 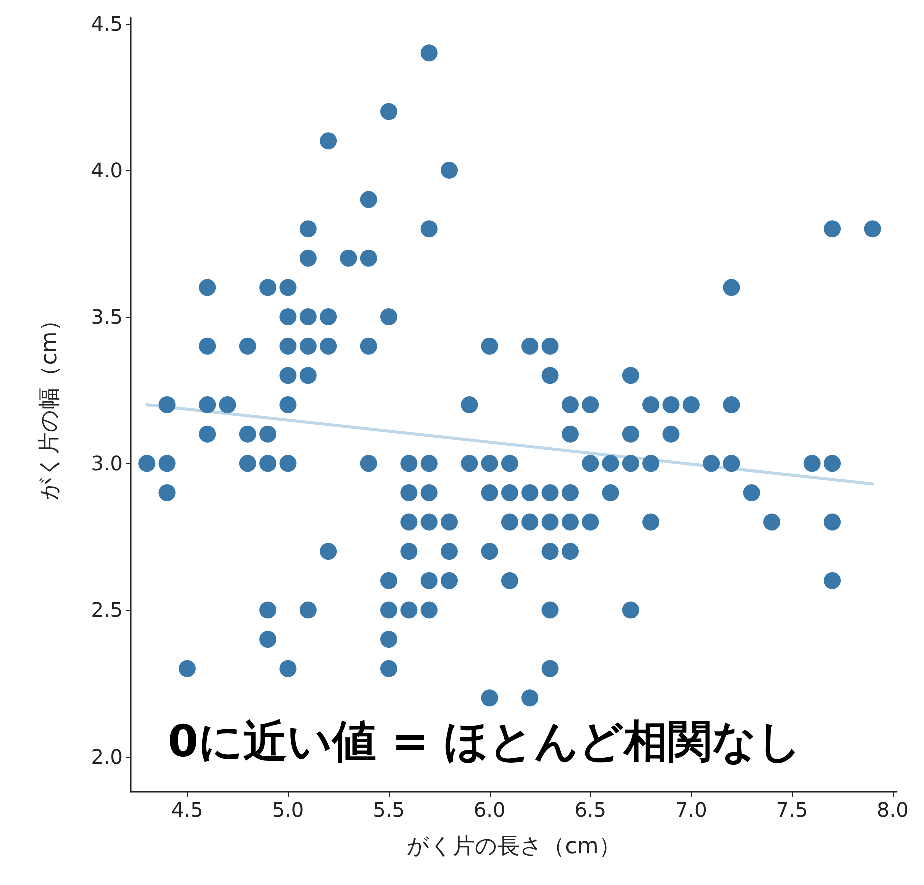 What do you see at coordinates (514, 847) in the screenshot?
I see `x-axis-title: がく片の長さ（cm）` at bounding box center [514, 847].